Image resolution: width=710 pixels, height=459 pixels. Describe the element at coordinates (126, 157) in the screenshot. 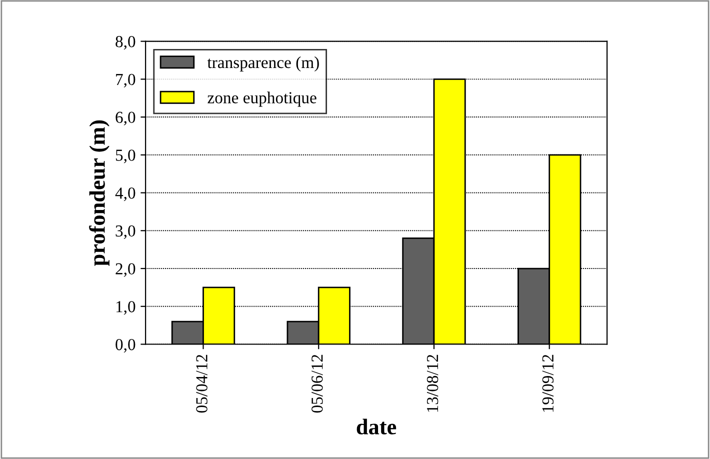

I see `y-tick-label: 5,0` at that location.